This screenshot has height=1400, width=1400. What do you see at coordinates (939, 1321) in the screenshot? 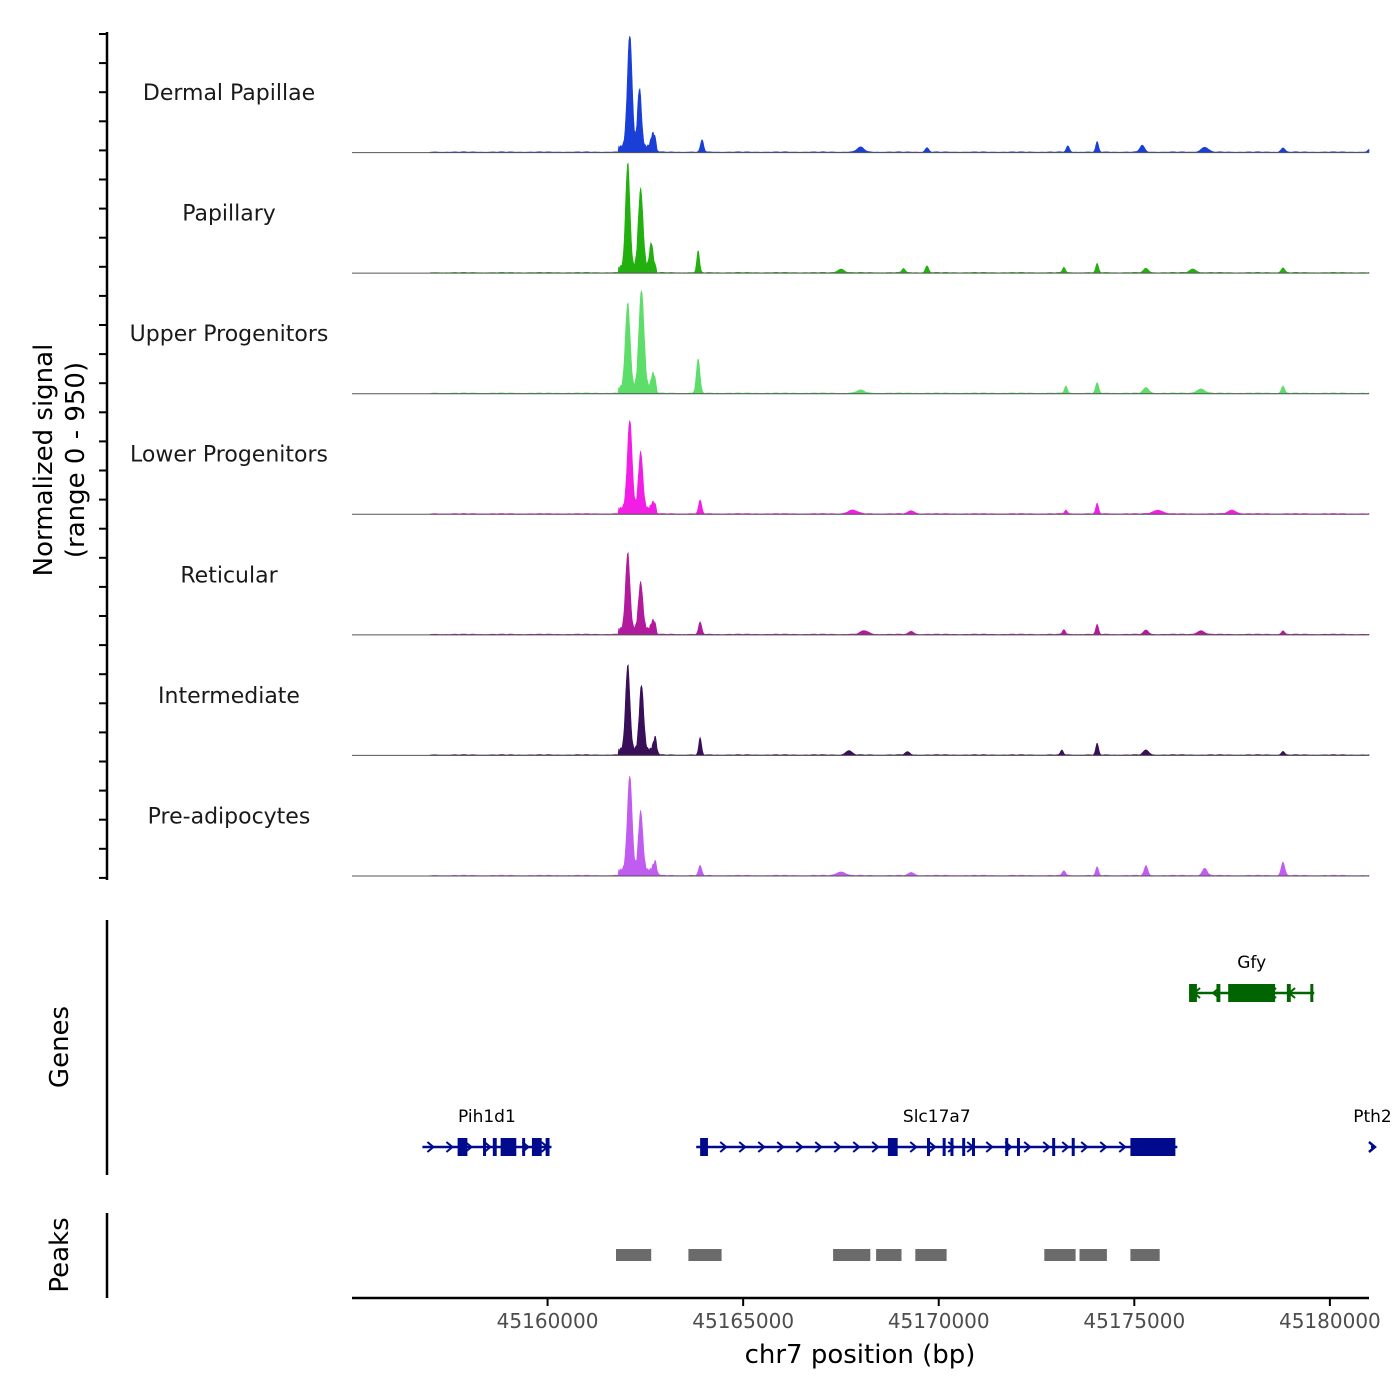
I see `x-tick-label-2: 45170000` at bounding box center [939, 1321].